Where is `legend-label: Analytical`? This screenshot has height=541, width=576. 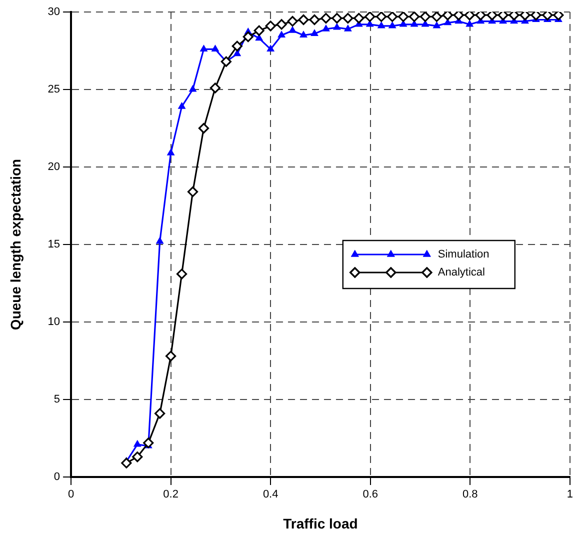 legend-label: Analytical is located at coordinates (461, 272).